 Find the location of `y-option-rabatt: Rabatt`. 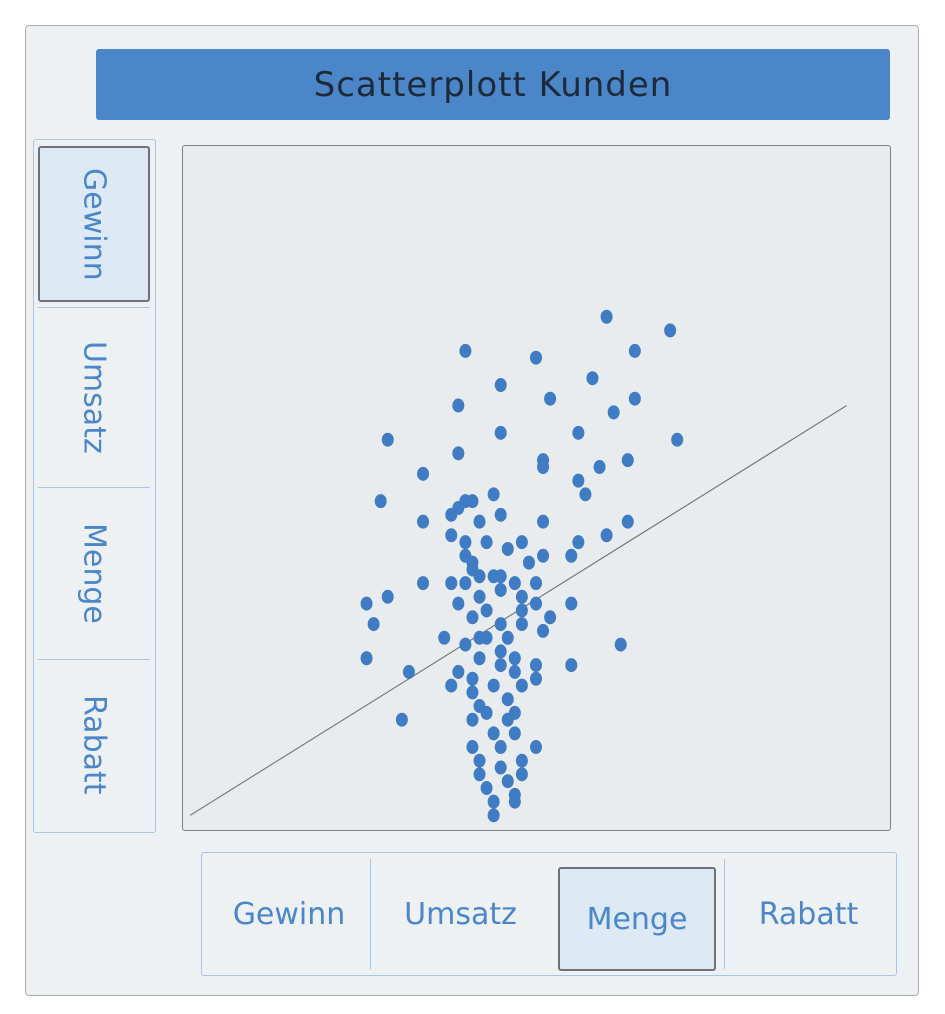

y-option-rabatt: Rabatt is located at coordinates (94, 744).